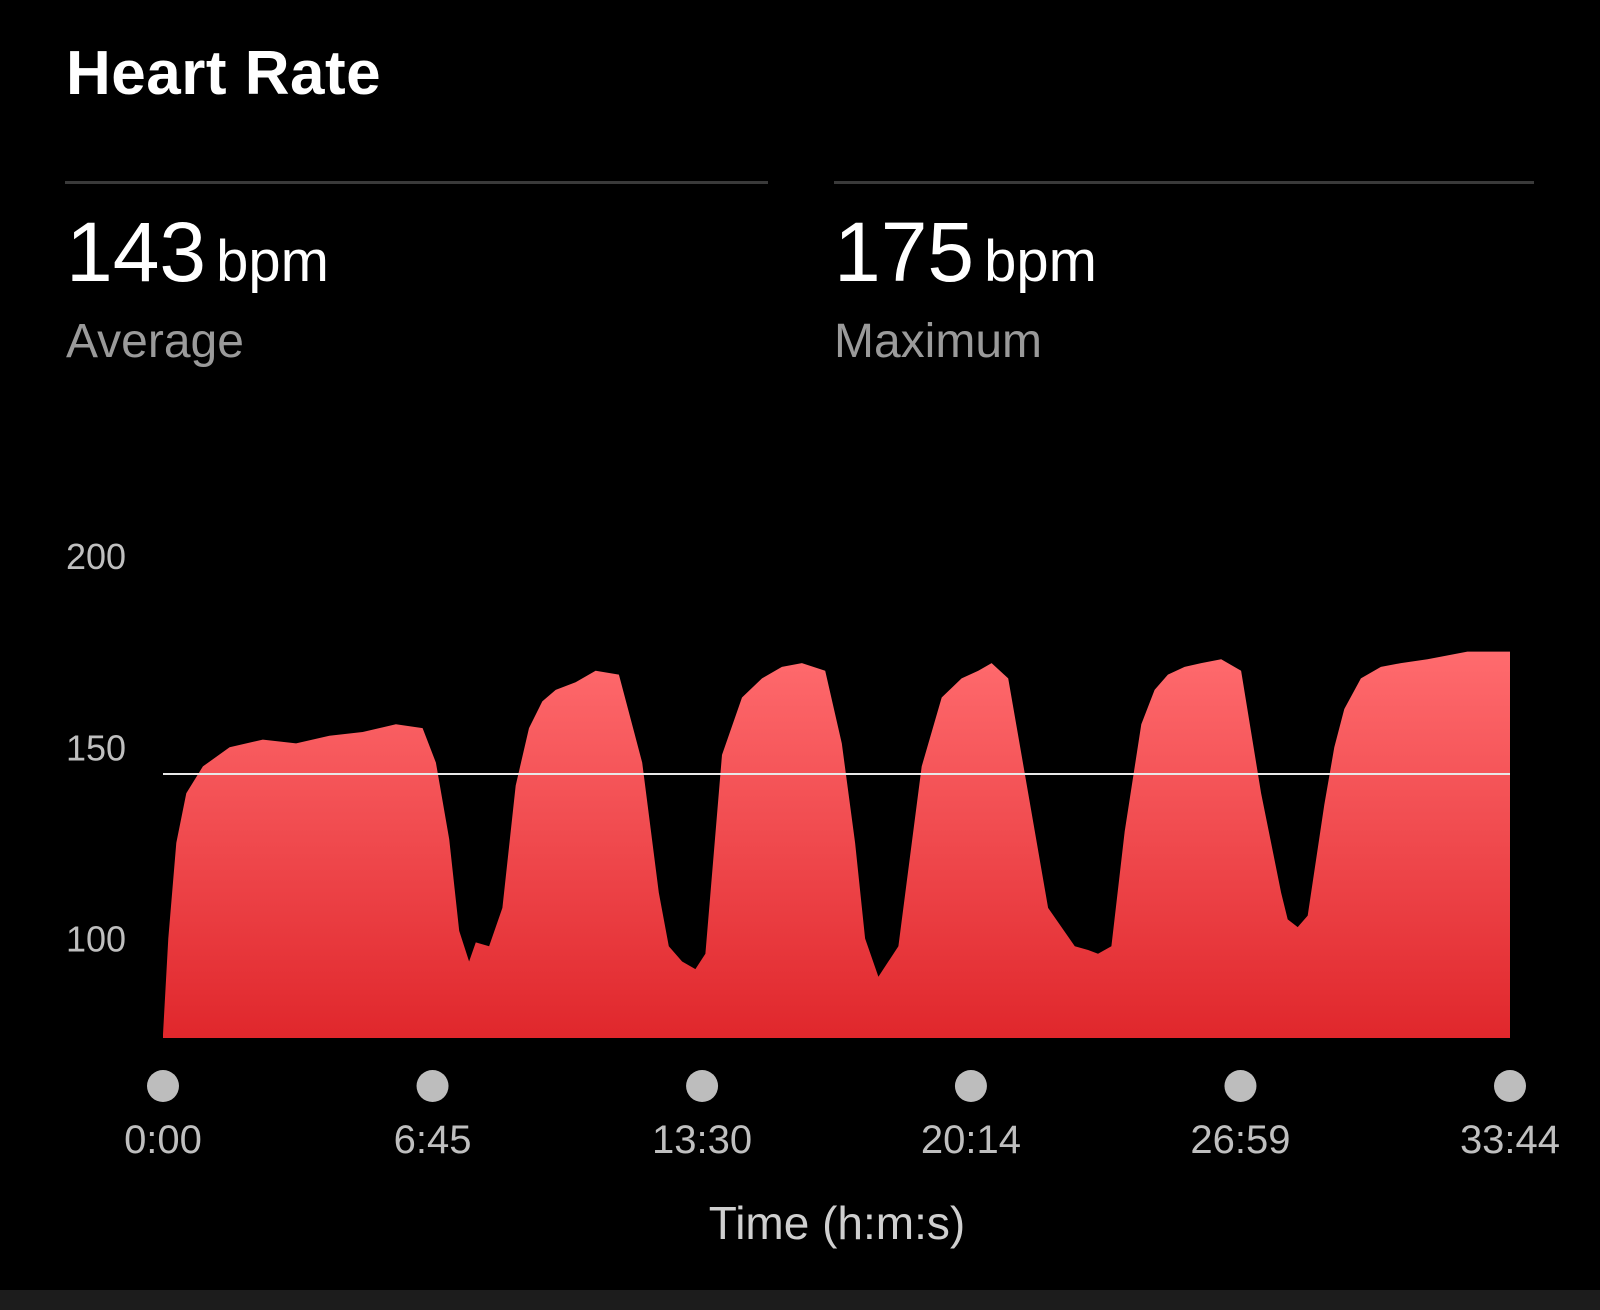 Image resolution: width=1600 pixels, height=1310 pixels. Describe the element at coordinates (96, 747) in the screenshot. I see `y-tick-label: 150` at that location.